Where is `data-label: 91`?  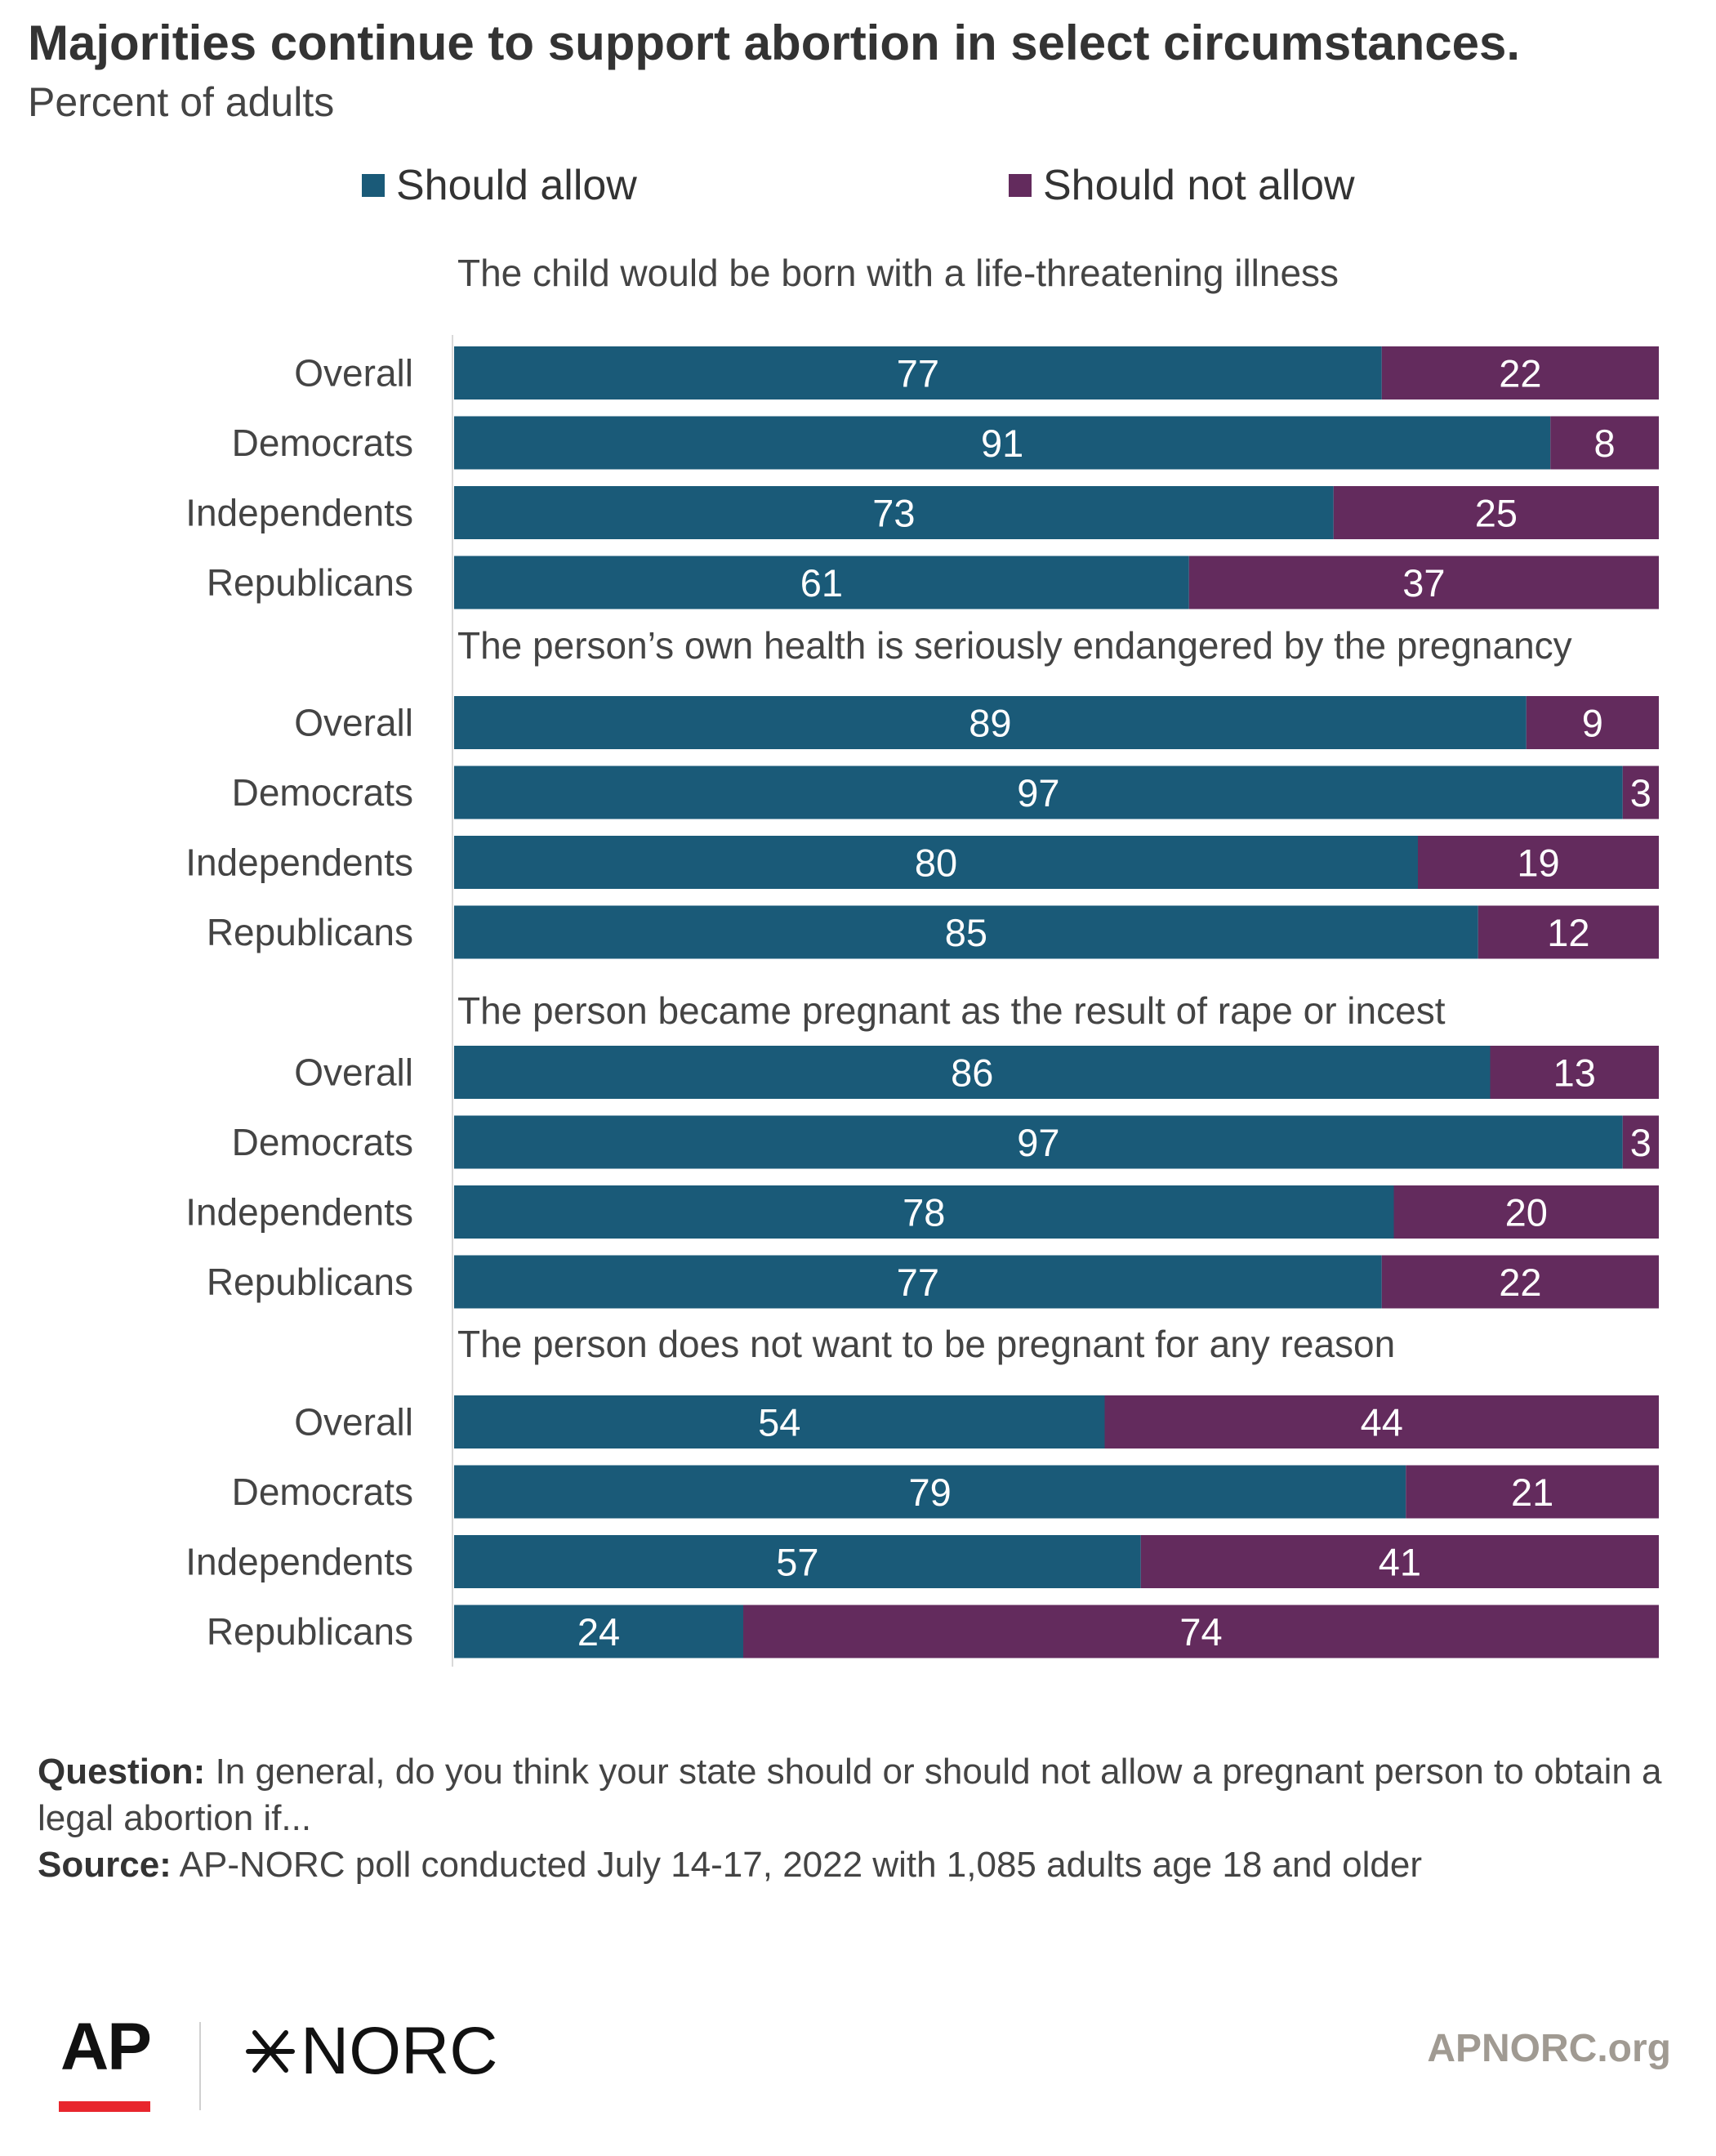
data-label: 91 is located at coordinates (1002, 443).